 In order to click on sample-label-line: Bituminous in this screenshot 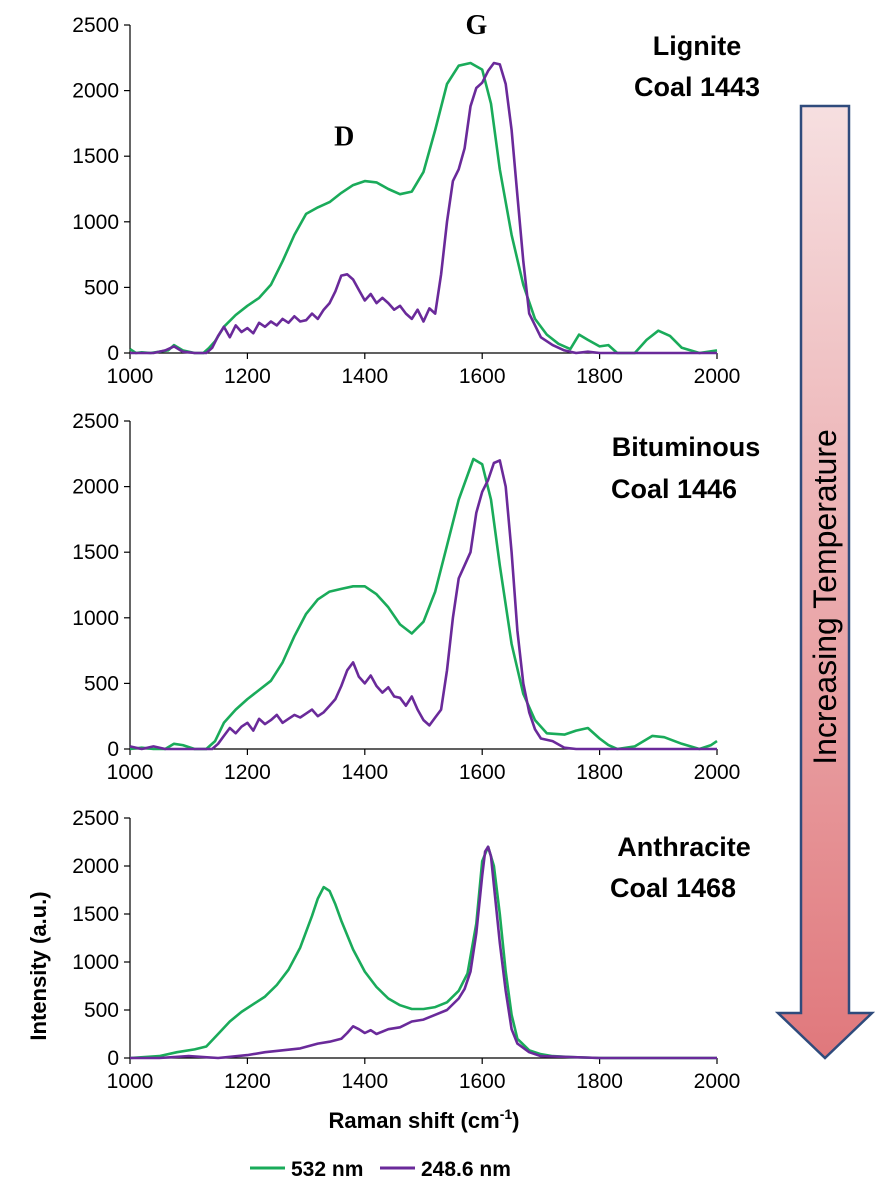, I will do `click(686, 447)`.